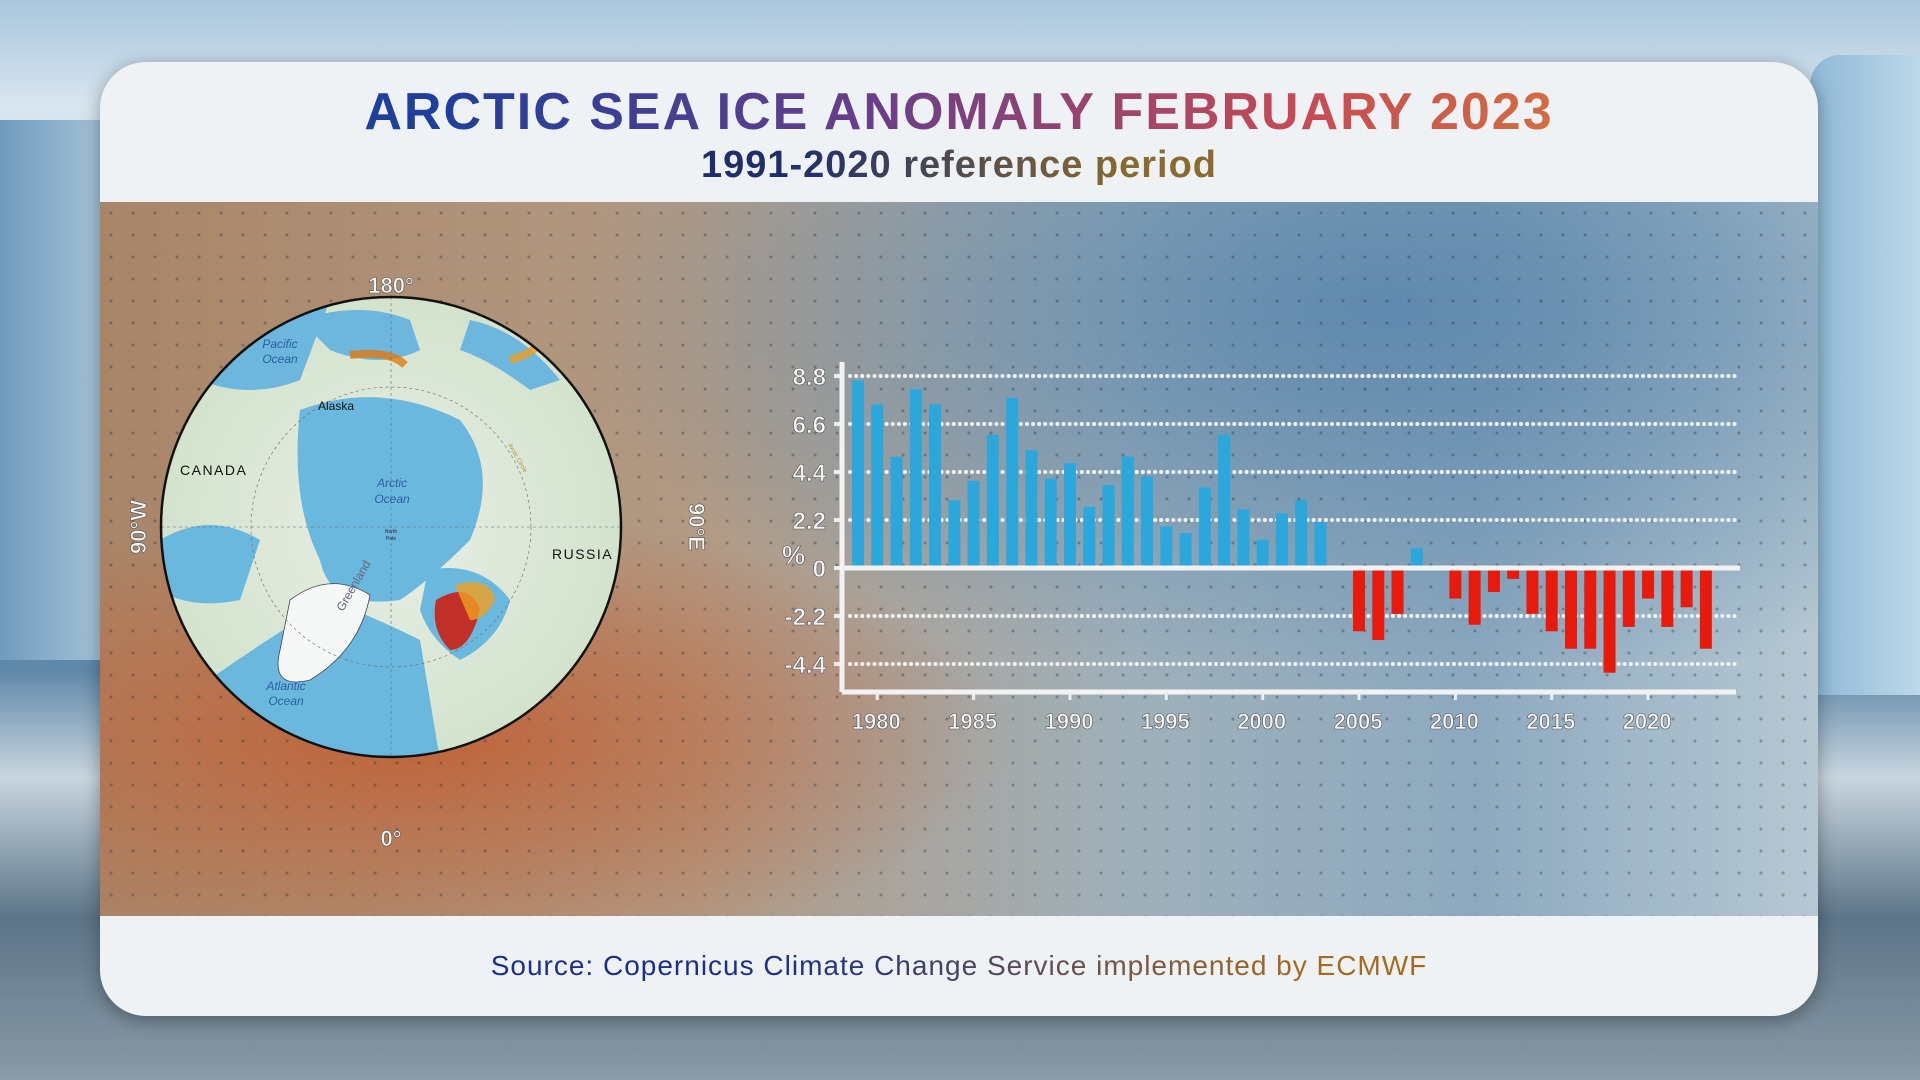 The image size is (1920, 1080). I want to click on bar-1979, so click(858, 474).